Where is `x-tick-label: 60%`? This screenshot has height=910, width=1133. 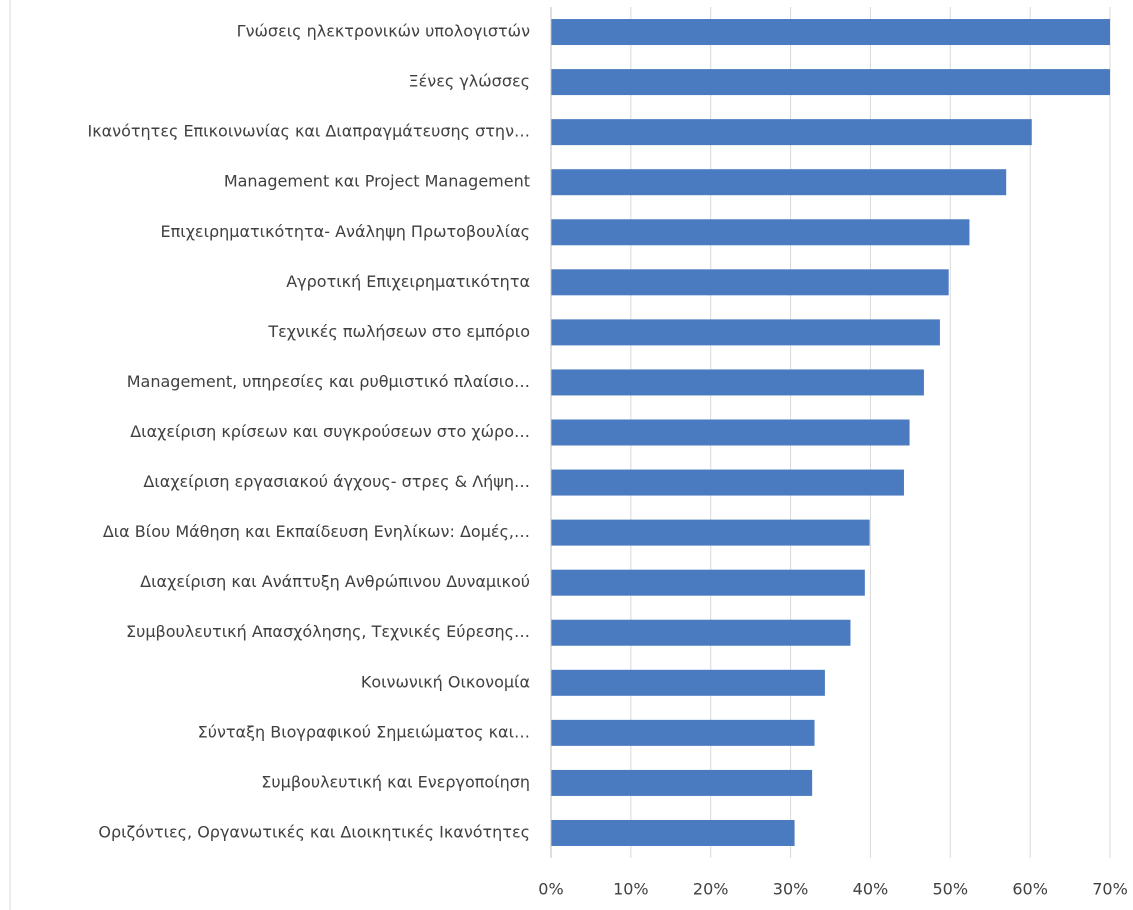
x-tick-label: 60% is located at coordinates (1030, 889).